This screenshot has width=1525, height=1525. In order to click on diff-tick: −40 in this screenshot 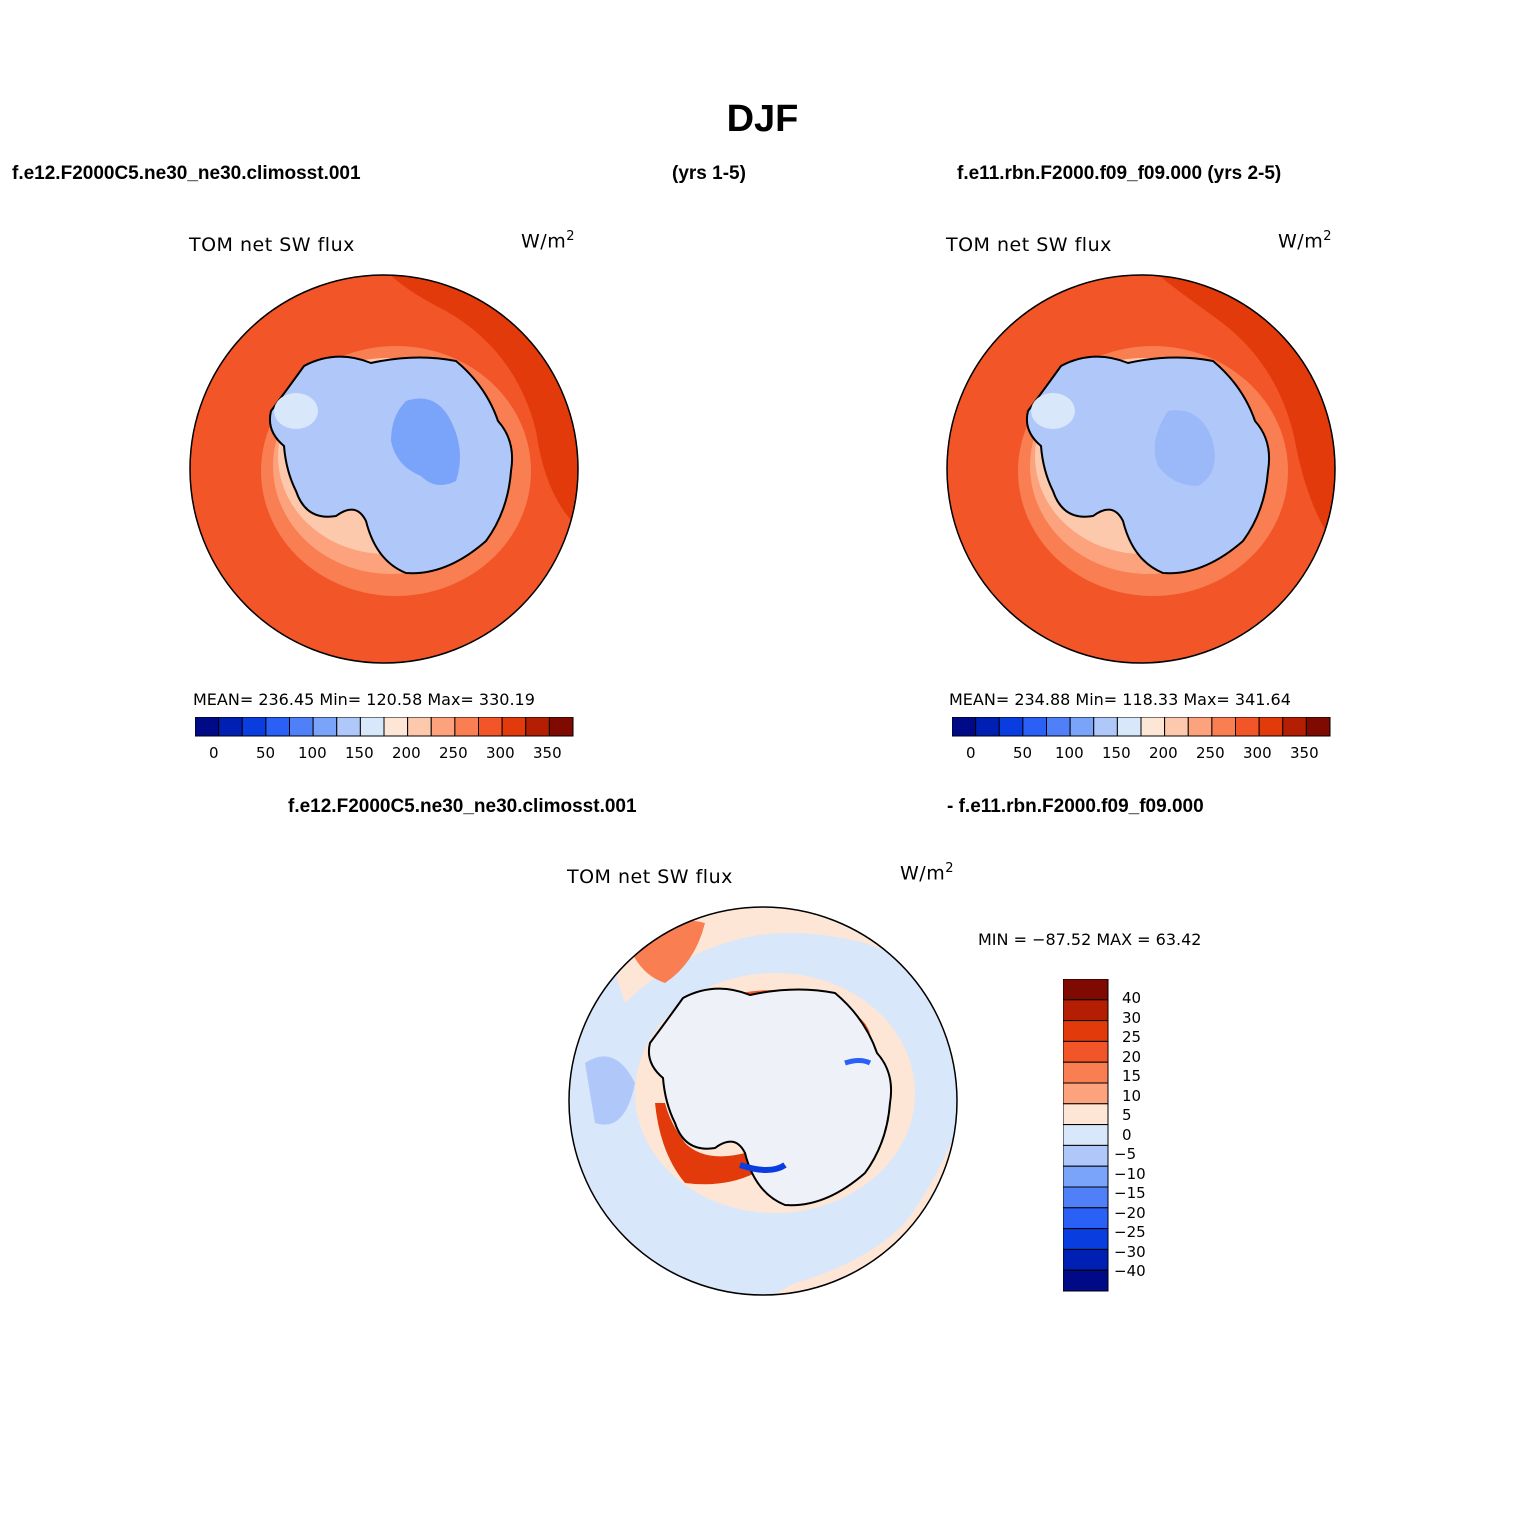, I will do `click(1130, 1271)`.